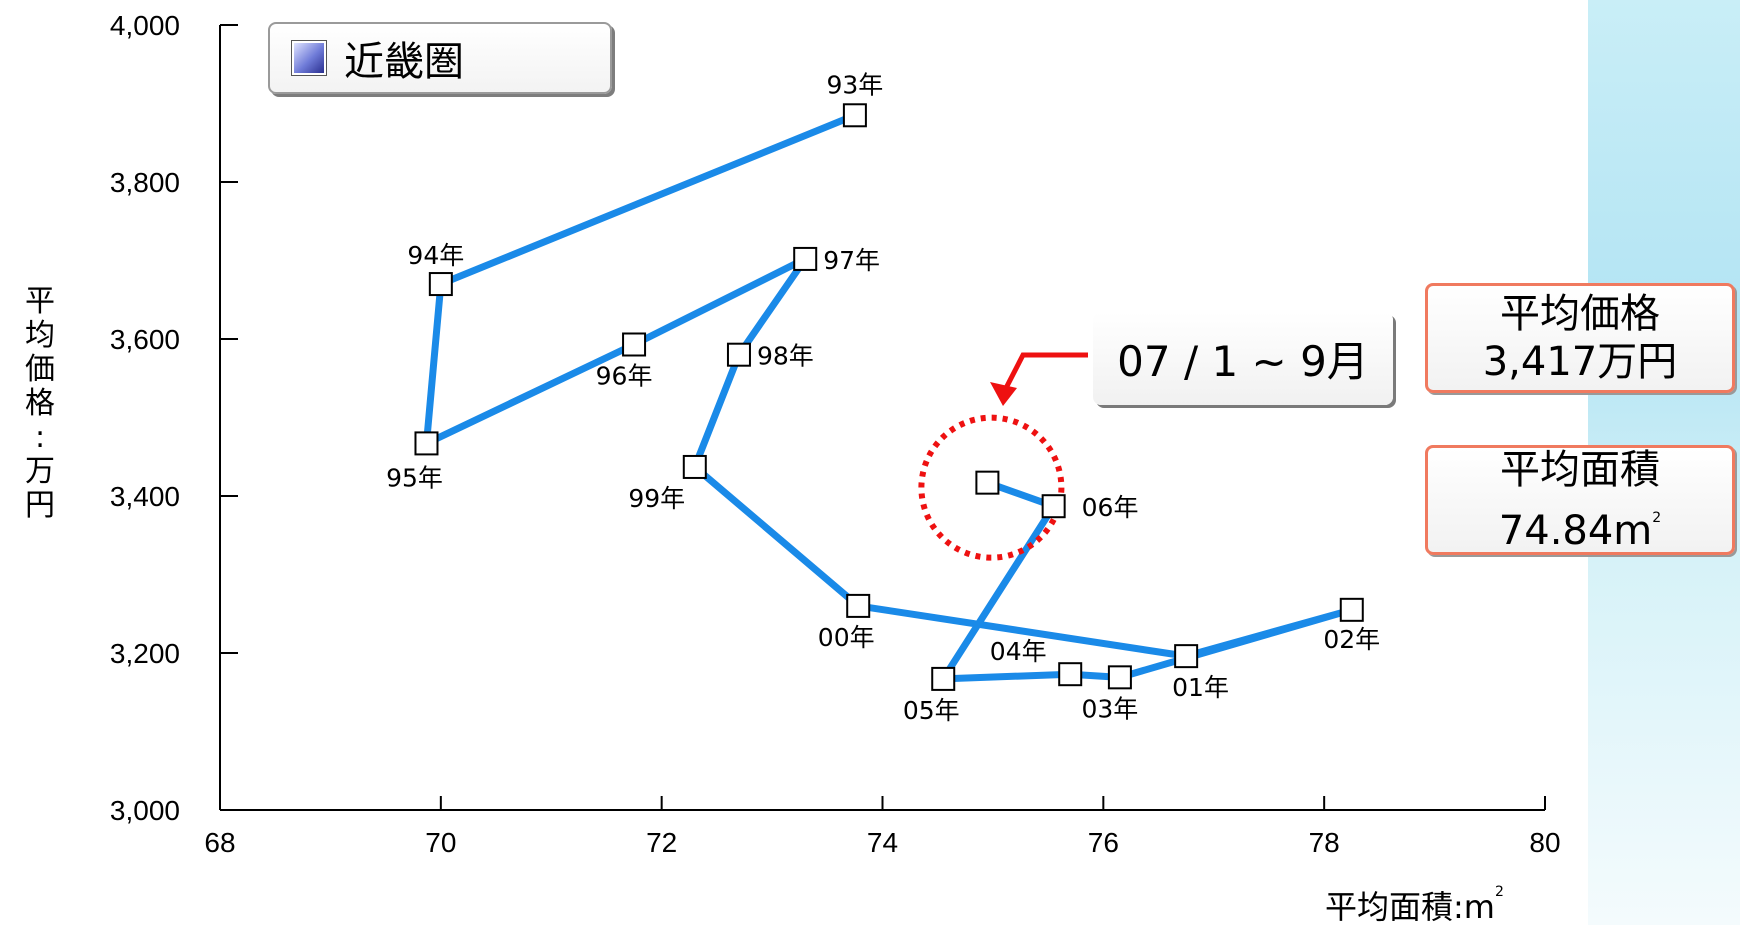 The image size is (1740, 928). What do you see at coordinates (1103, 842) in the screenshot?
I see `x-tick-label: 76` at bounding box center [1103, 842].